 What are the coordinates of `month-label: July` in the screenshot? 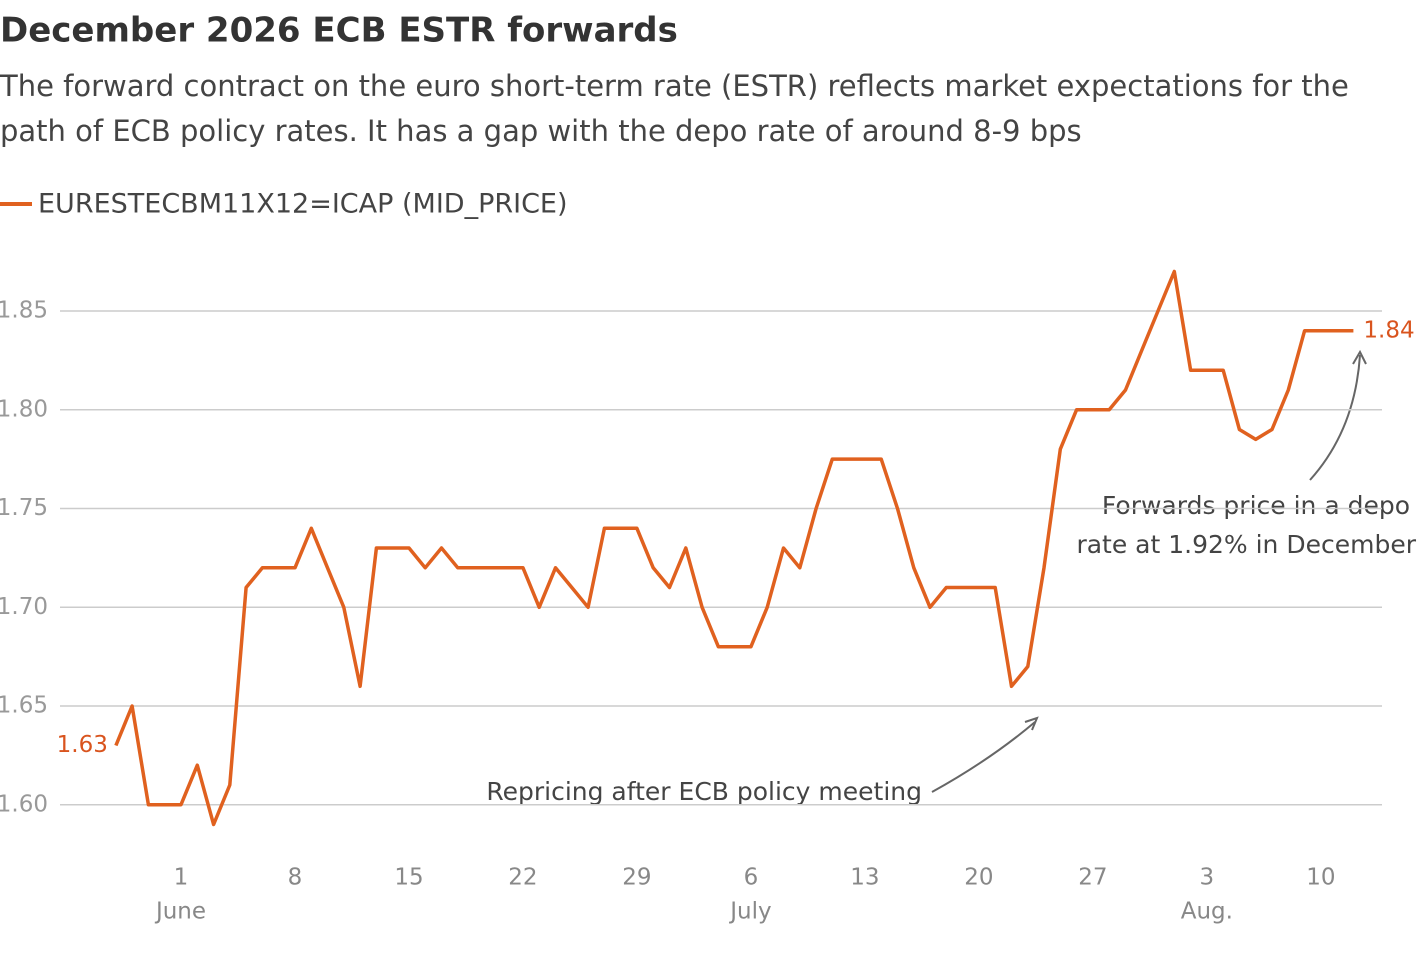 It's located at (749, 912).